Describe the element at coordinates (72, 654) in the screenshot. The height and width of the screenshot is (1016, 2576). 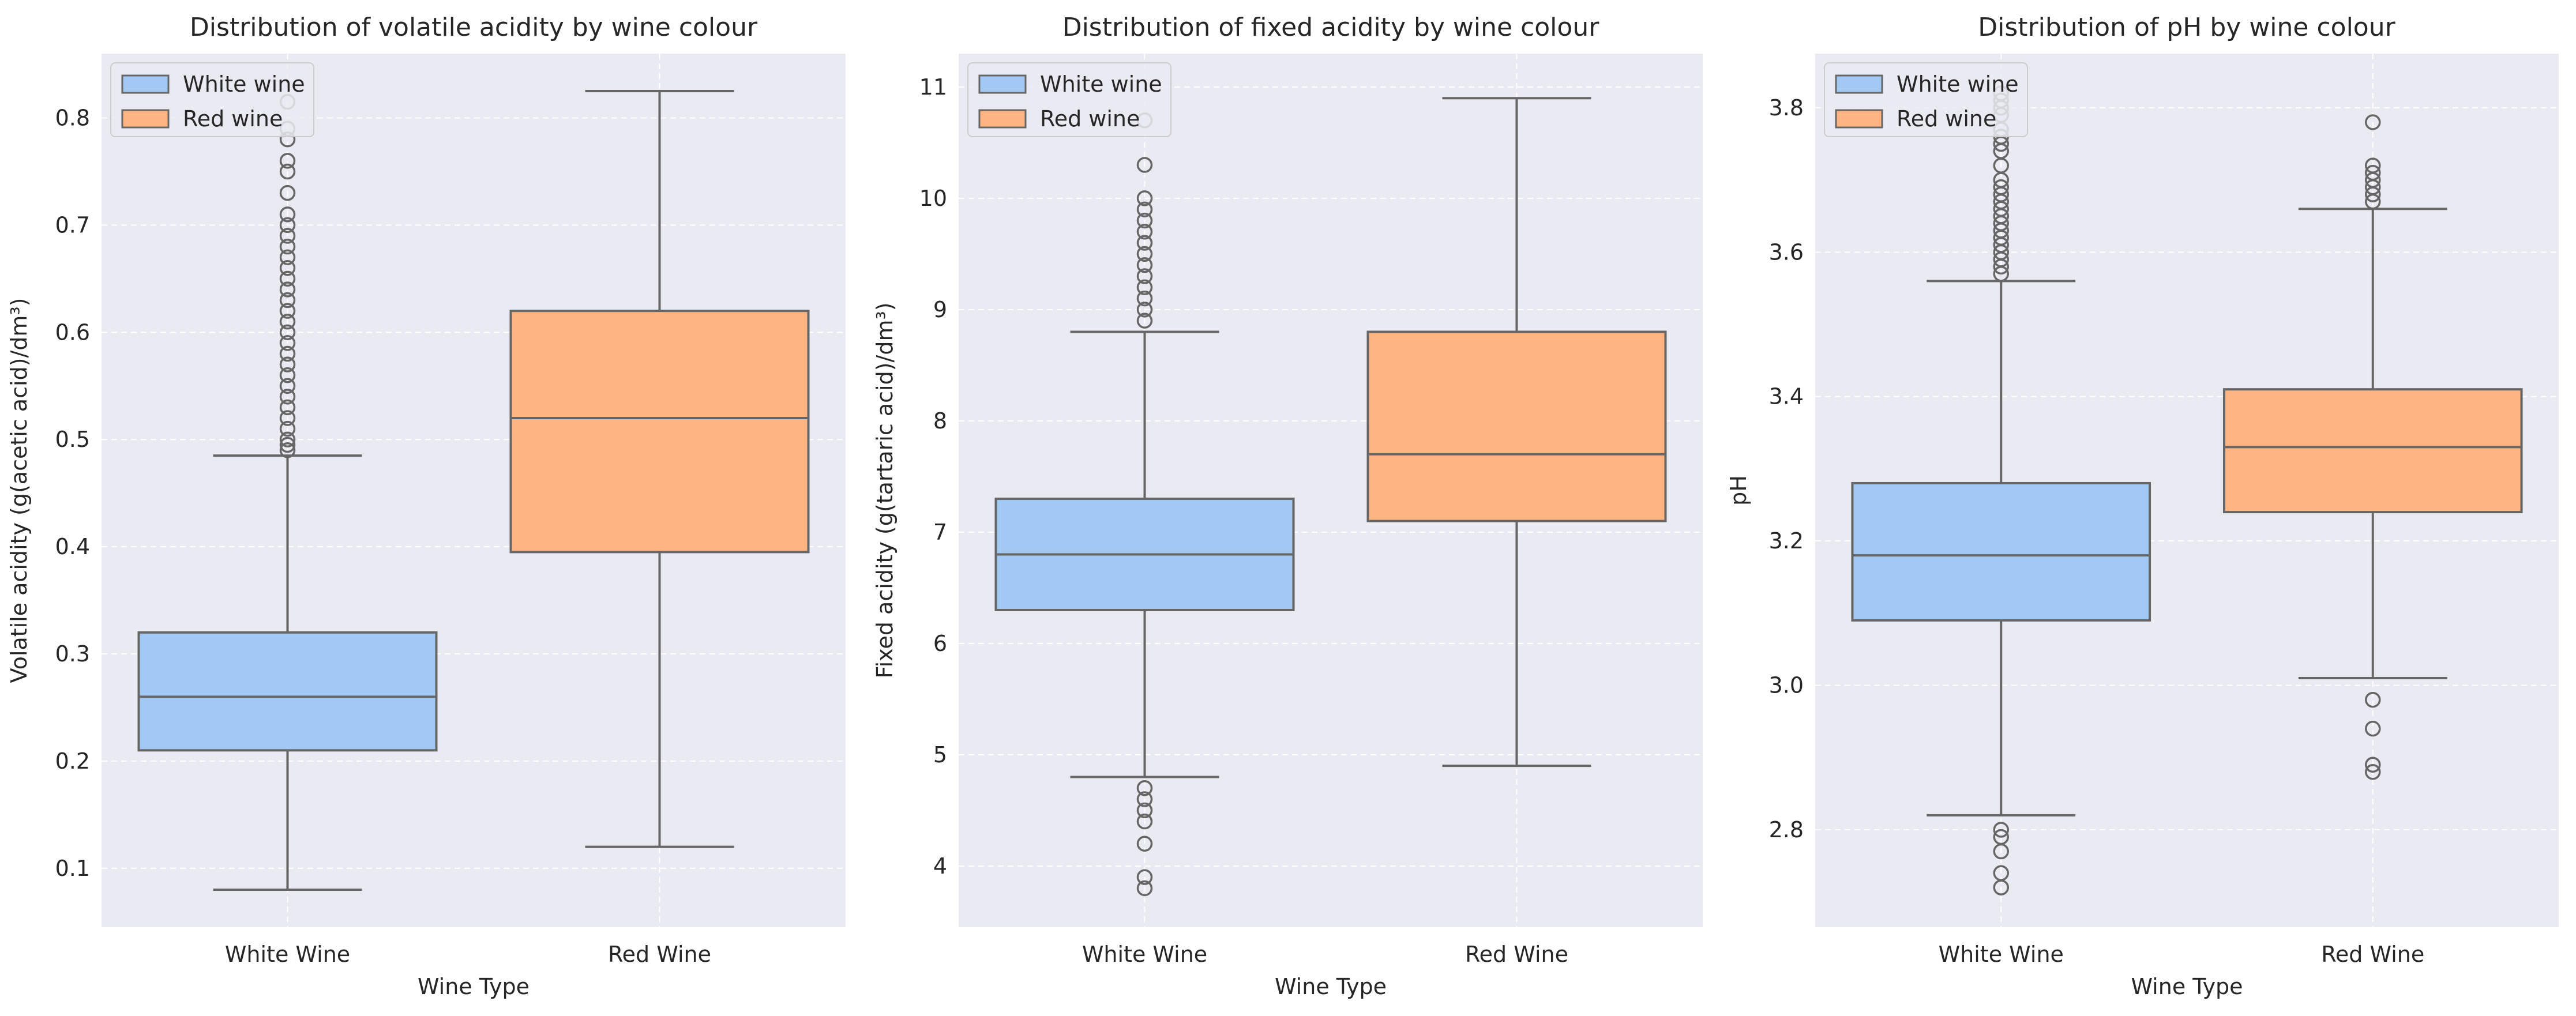
I see `y-tick-label: 0.3` at that location.